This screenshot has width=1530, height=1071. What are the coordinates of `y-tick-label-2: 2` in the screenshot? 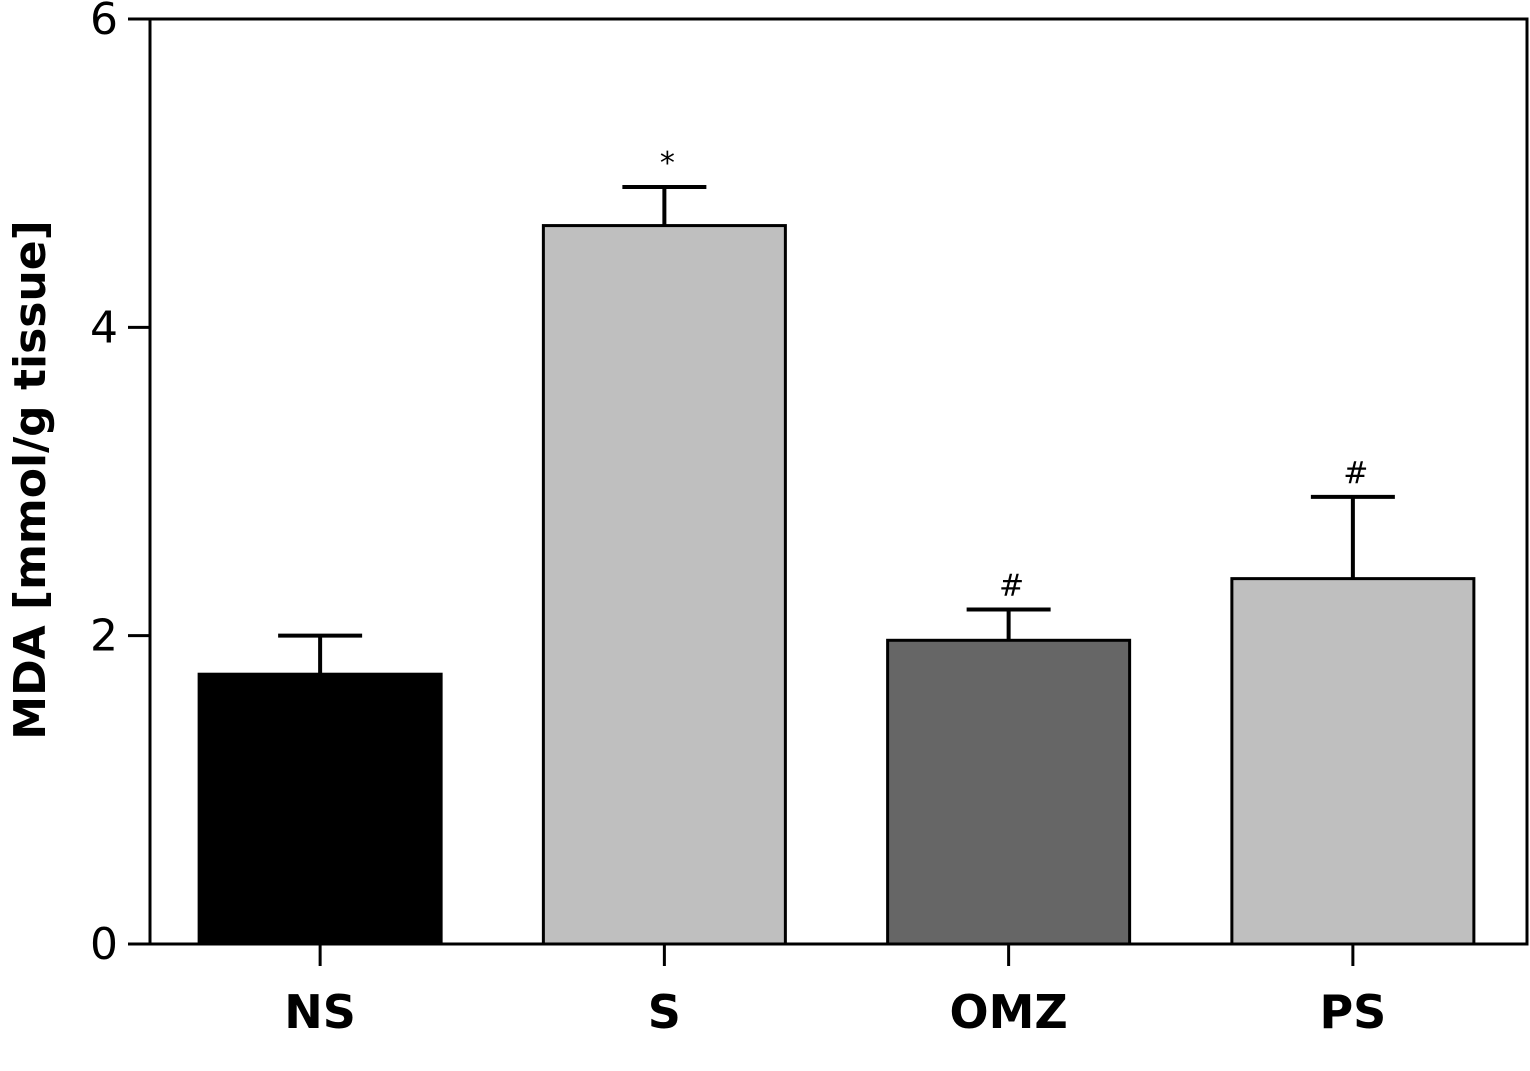 It's located at (104, 636).